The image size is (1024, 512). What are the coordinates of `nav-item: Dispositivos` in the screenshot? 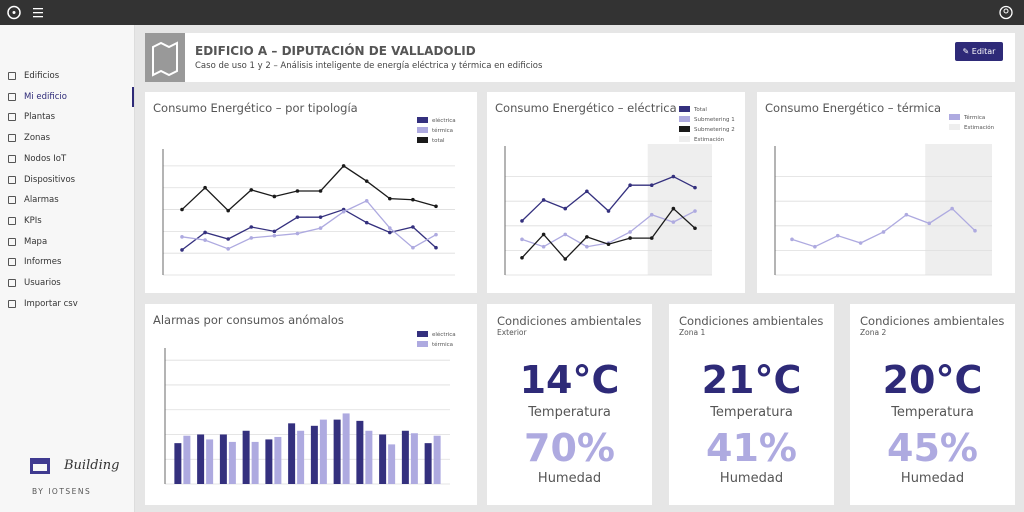 It's located at (50, 179).